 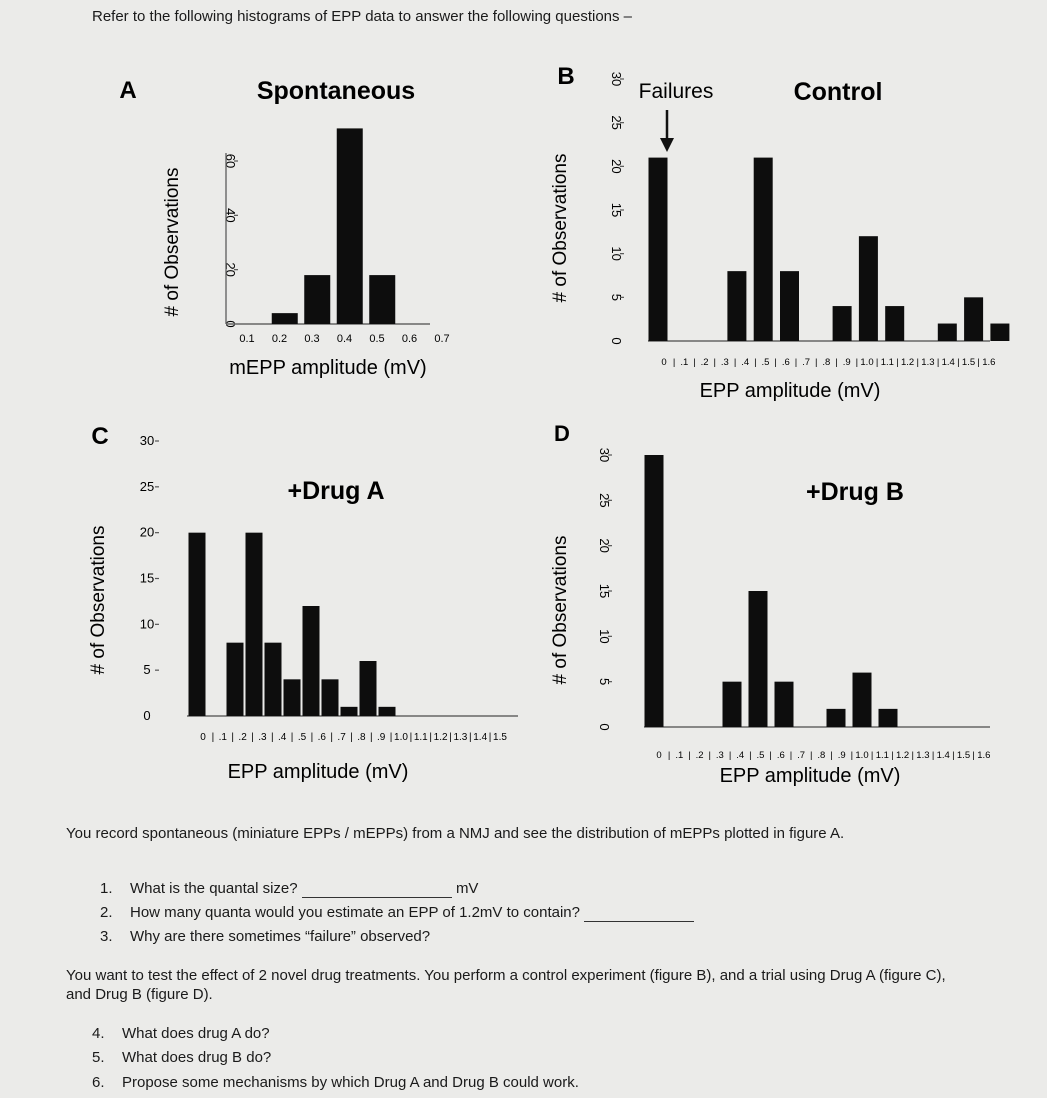 I want to click on chart-b-xtick-label: 1.5, so click(x=968, y=362).